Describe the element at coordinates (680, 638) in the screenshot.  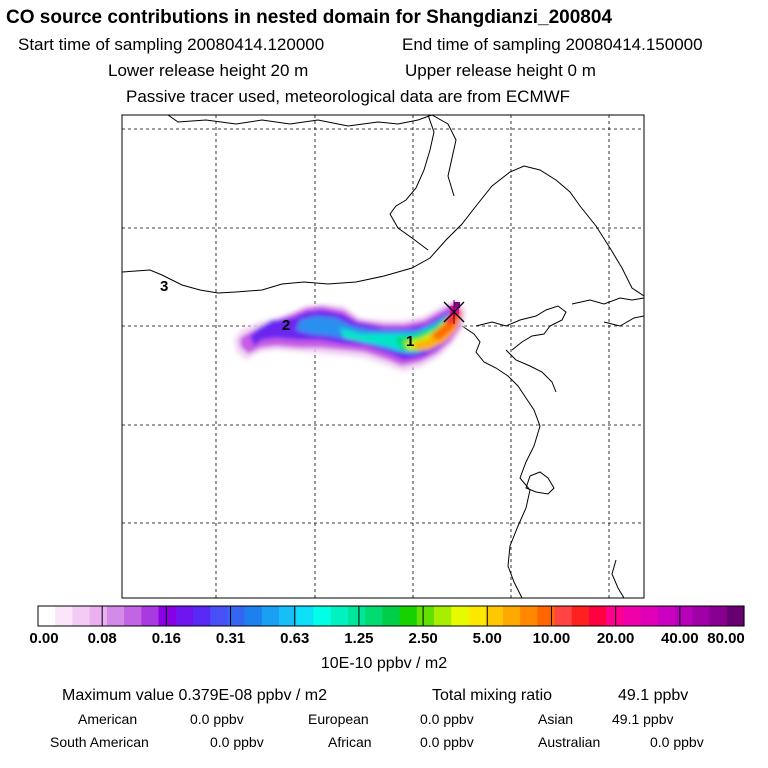
I see `colorbar-tick-label: 40.00` at that location.